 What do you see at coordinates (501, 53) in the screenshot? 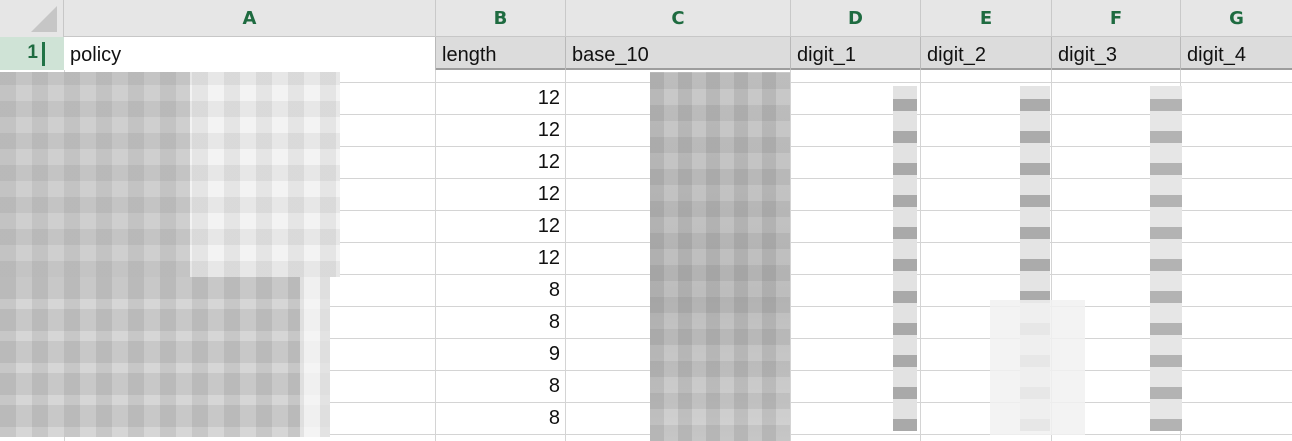
I see `cell-b1-length: length` at bounding box center [501, 53].